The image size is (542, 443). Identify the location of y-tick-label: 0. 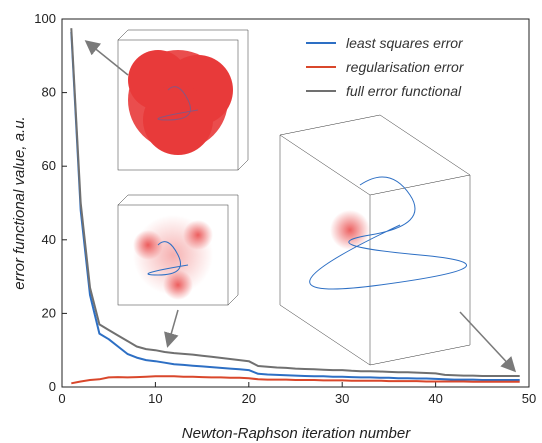
(52, 386).